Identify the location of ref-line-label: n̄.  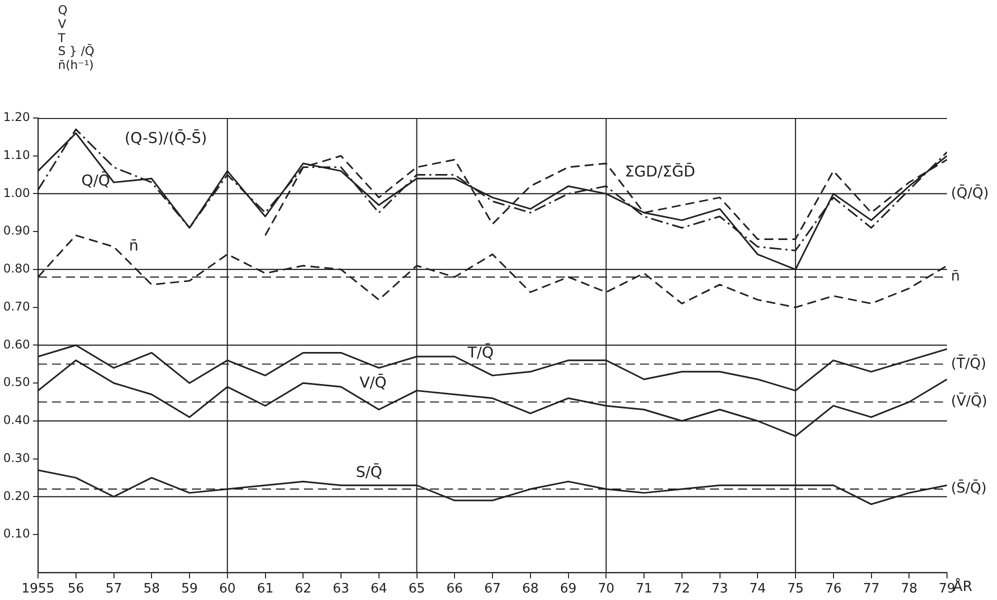
(955, 276).